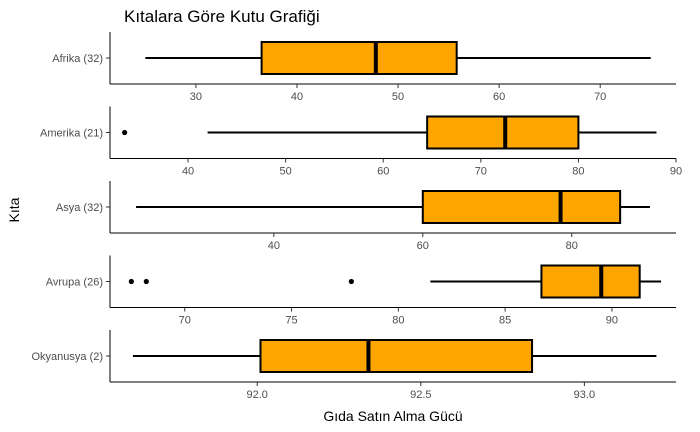 The height and width of the screenshot is (432, 700). I want to click on category-label: Okyanusya (2), so click(67, 357).